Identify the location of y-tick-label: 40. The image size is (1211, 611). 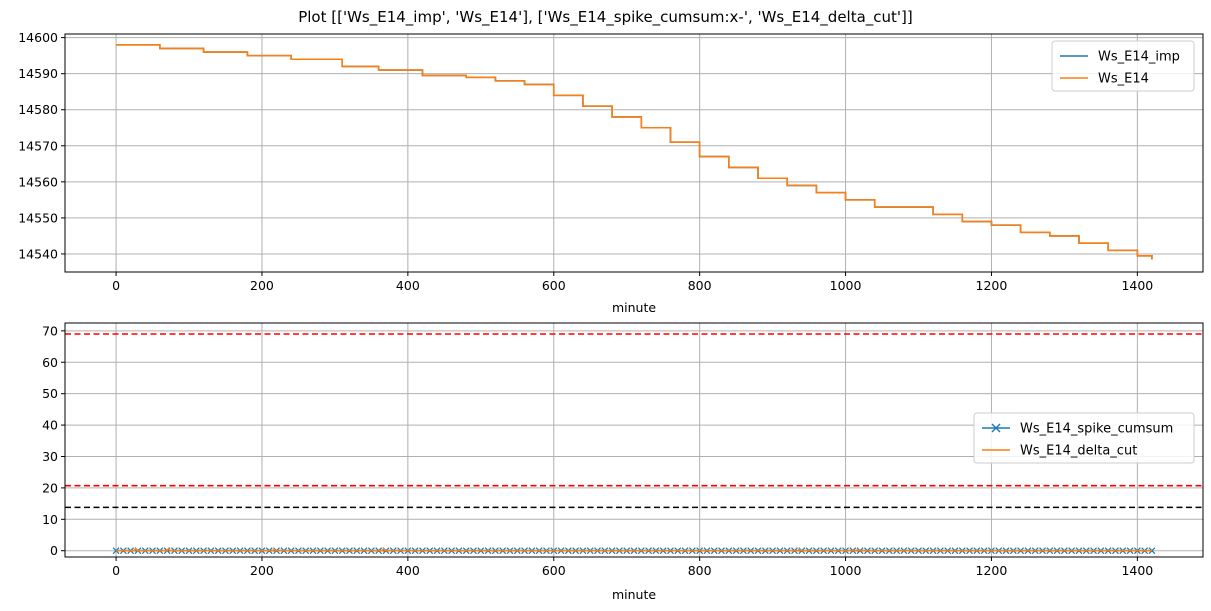
(50, 425).